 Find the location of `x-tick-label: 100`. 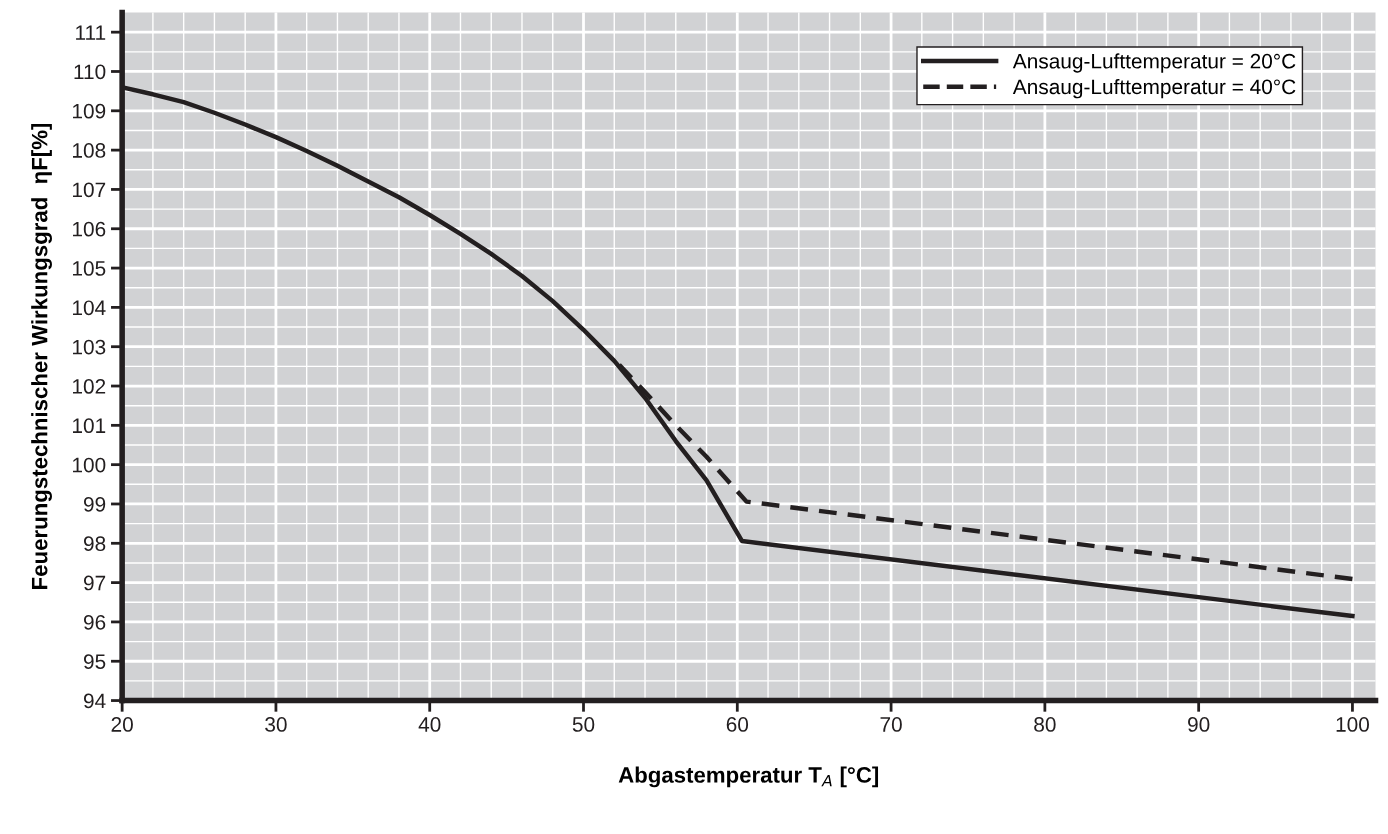

x-tick-label: 100 is located at coordinates (1353, 724).